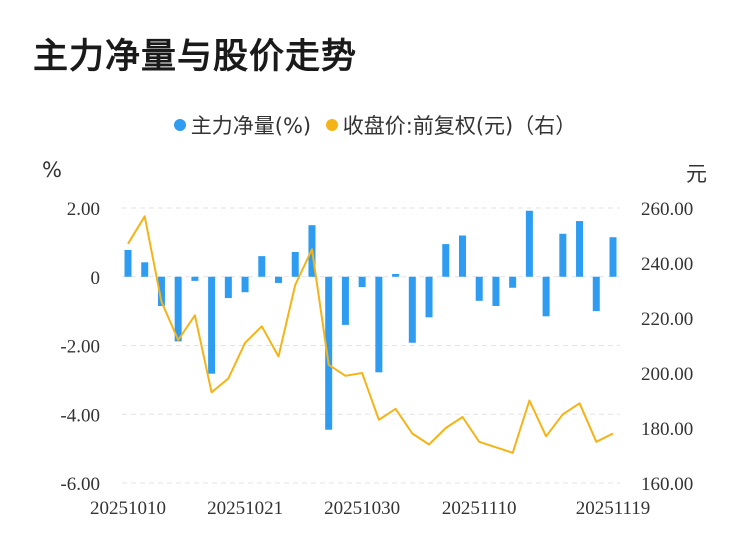 The height and width of the screenshot is (558, 750). What do you see at coordinates (83, 209) in the screenshot?
I see `y-left-tick-label: 2.00` at bounding box center [83, 209].